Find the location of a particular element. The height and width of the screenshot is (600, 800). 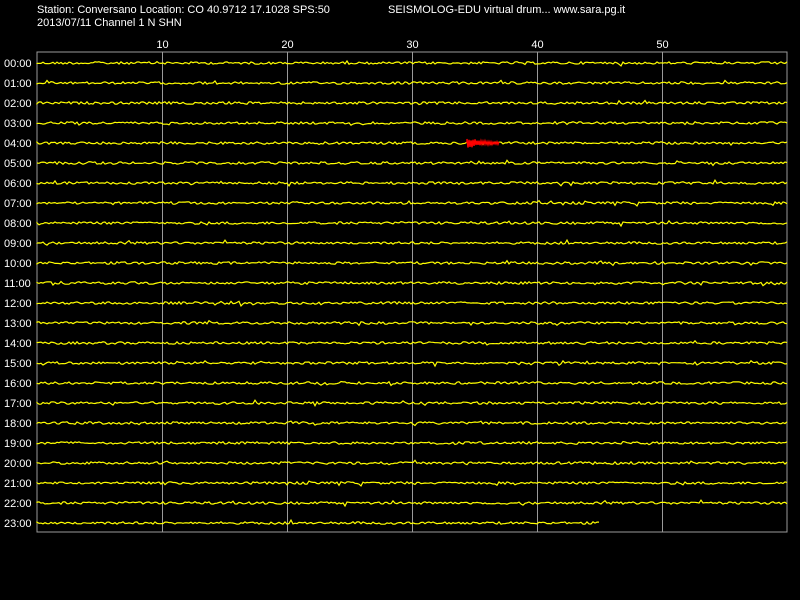

trace-23:00 is located at coordinates (317, 521).